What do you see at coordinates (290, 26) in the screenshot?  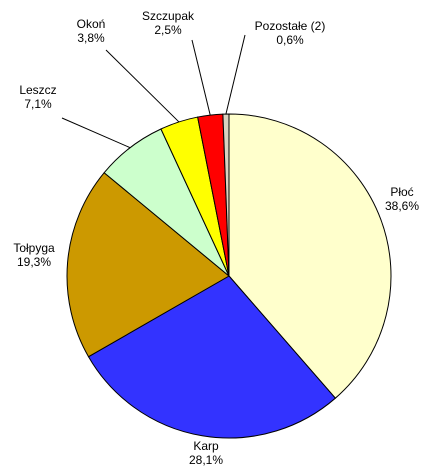 I see `slice-label: Pozostałe (2)` at bounding box center [290, 26].